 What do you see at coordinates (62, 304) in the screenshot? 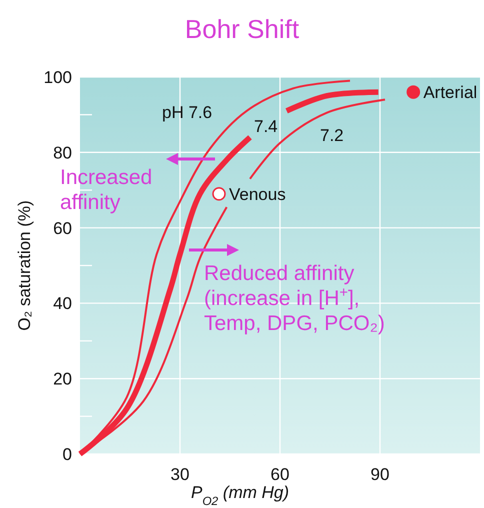
I see `y-tick-label: 40` at bounding box center [62, 304].